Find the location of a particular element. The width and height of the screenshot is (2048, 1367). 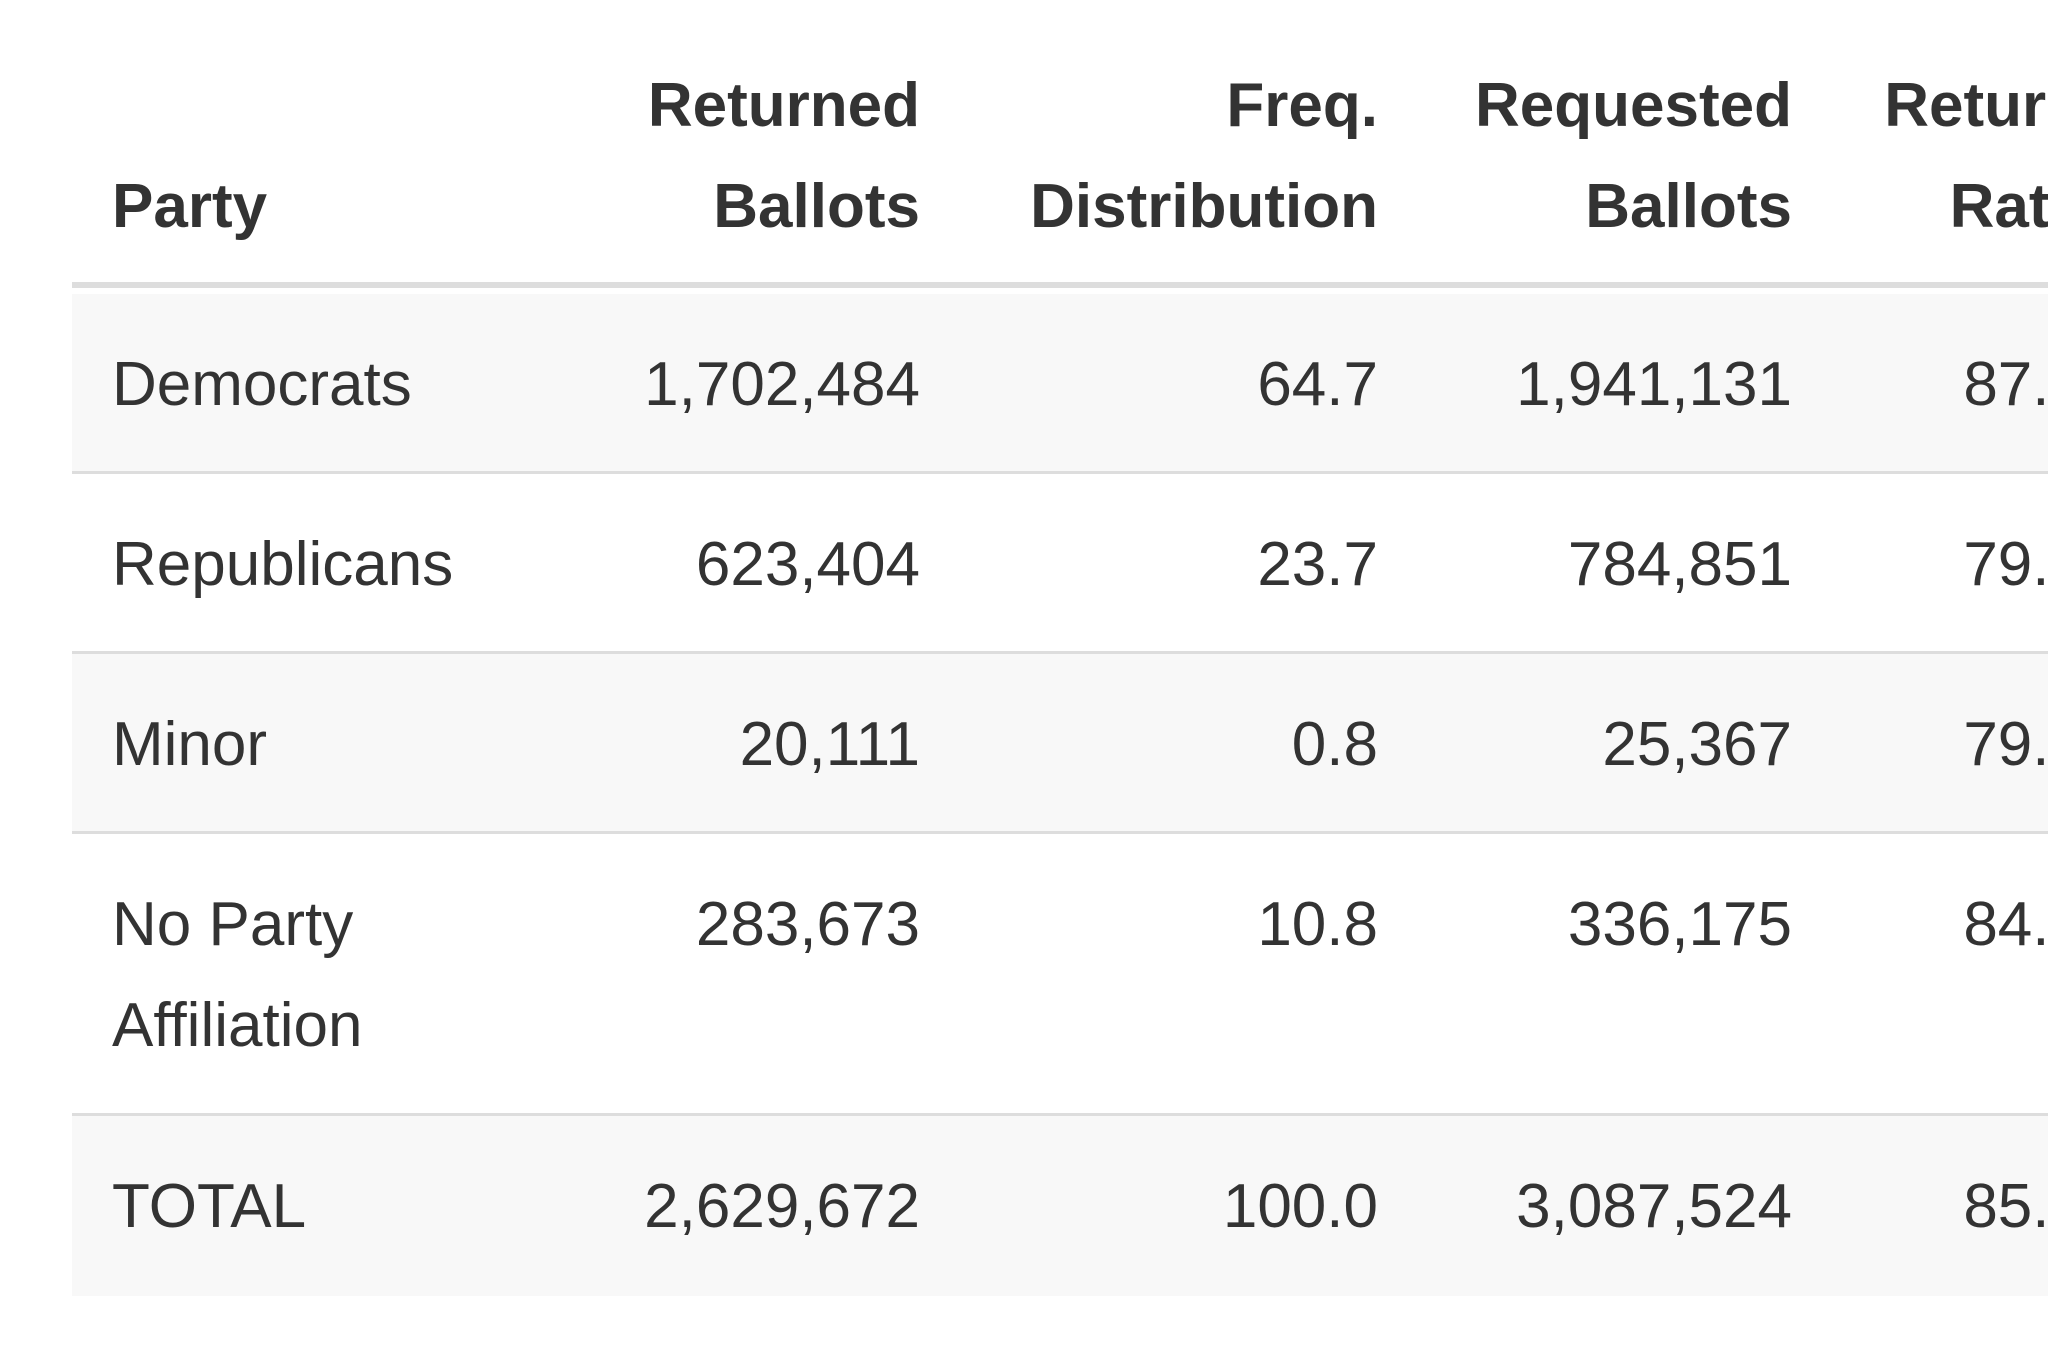

cell-requested-ballots: 784,851 is located at coordinates (1679, 564).